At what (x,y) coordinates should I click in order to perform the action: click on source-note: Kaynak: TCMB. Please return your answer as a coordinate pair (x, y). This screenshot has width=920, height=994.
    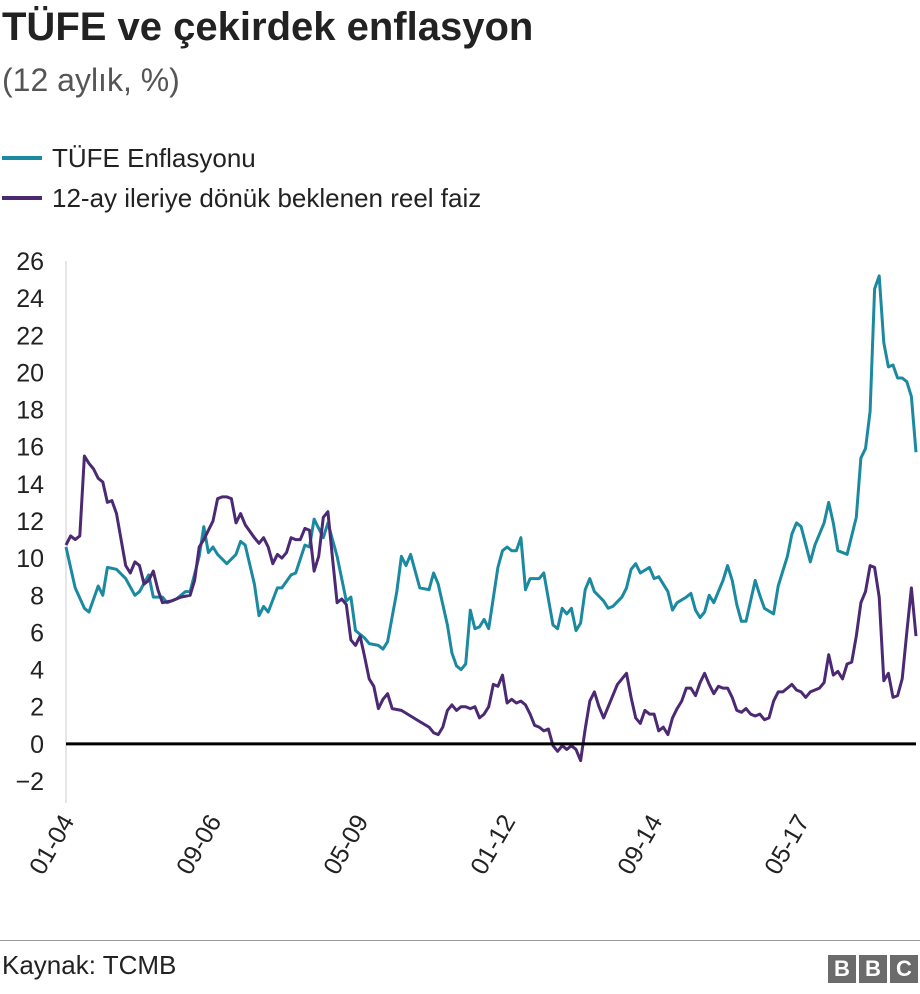
    Looking at the image, I should click on (89, 965).